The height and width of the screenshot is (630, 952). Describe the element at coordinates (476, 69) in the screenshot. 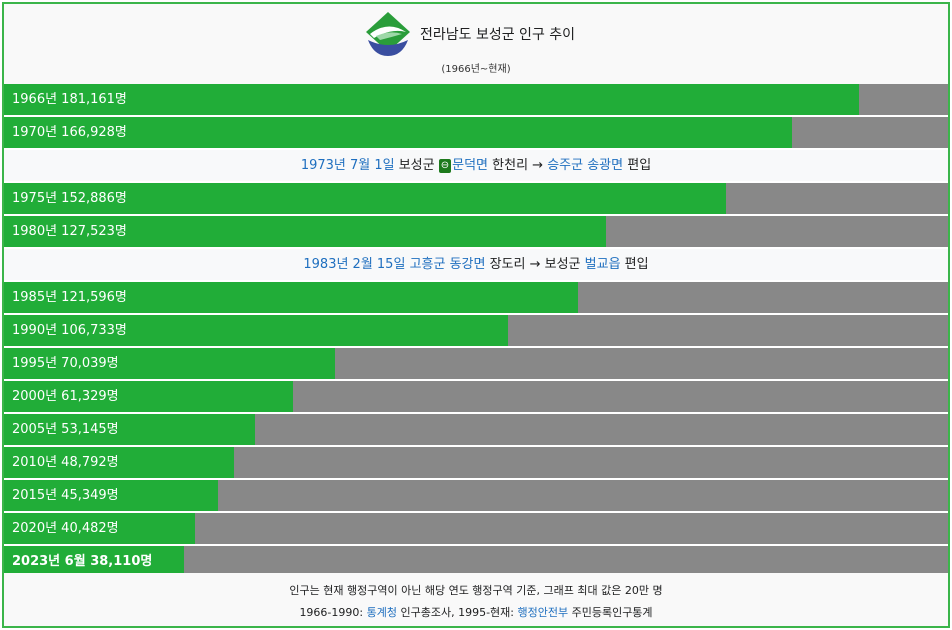

I see `chart-subtitle: (1966년~현재)` at that location.